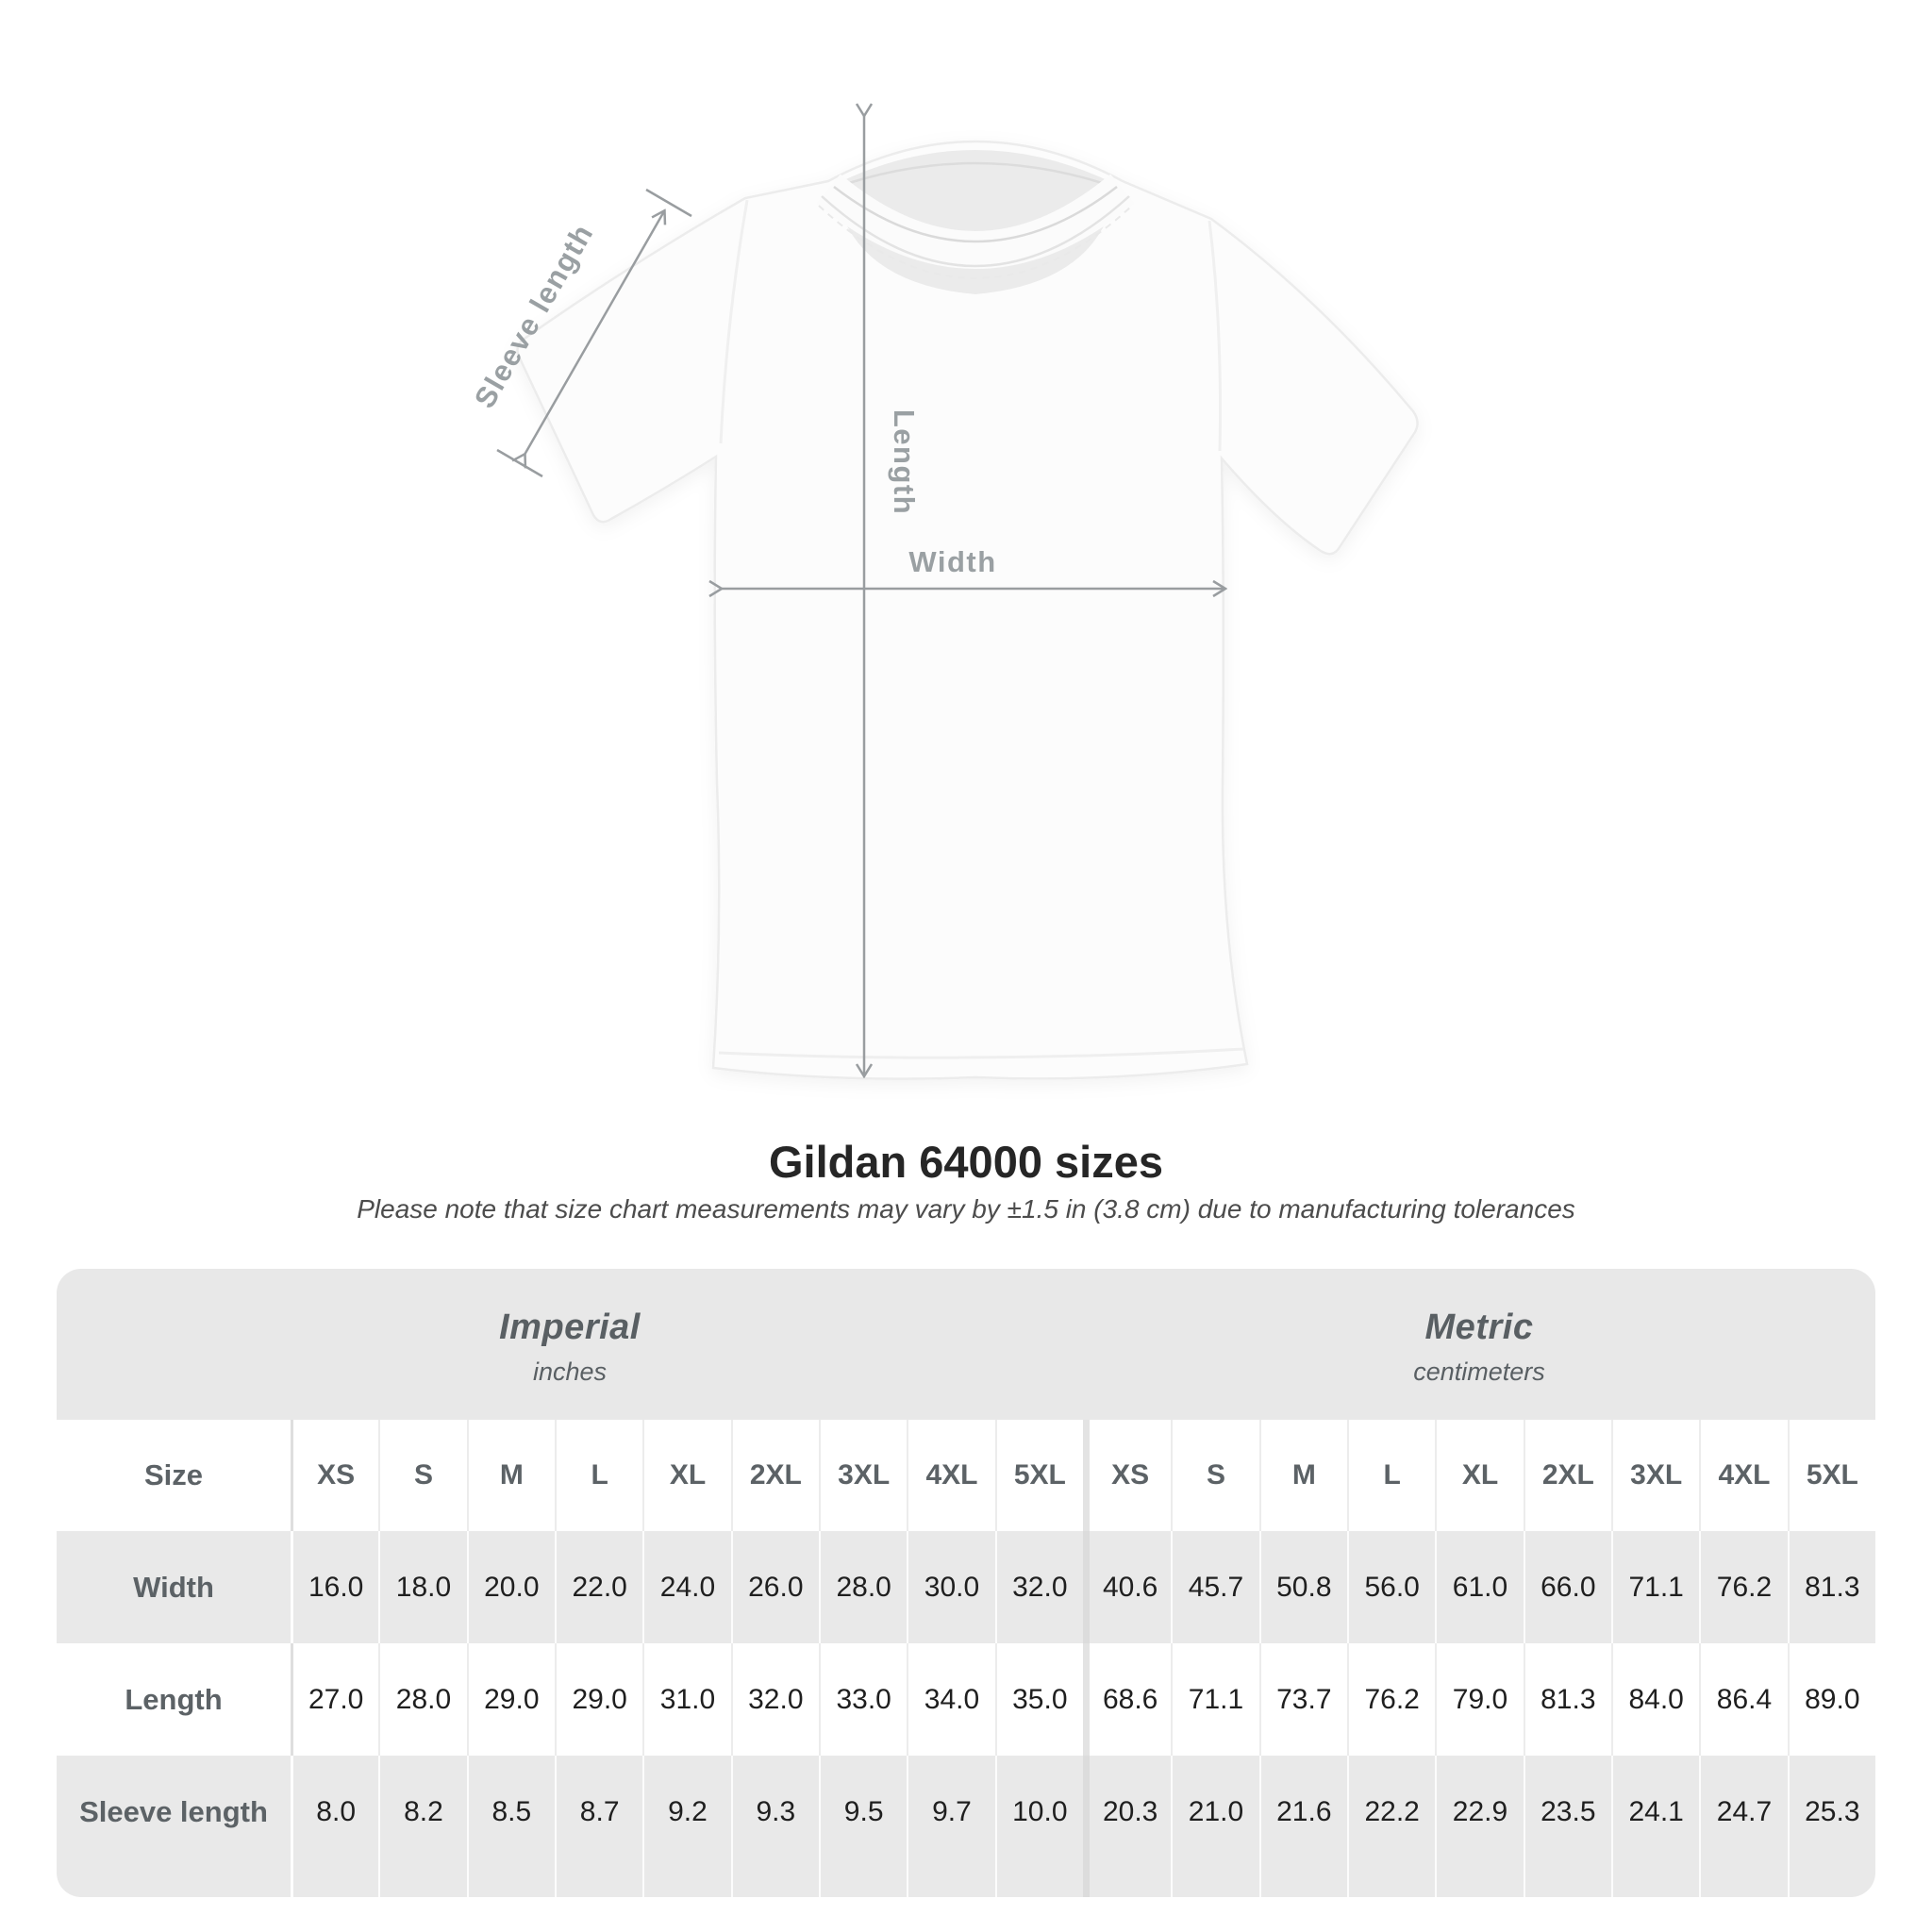 The width and height of the screenshot is (1932, 1932). I want to click on value-cell: 24.1, so click(1655, 1826).